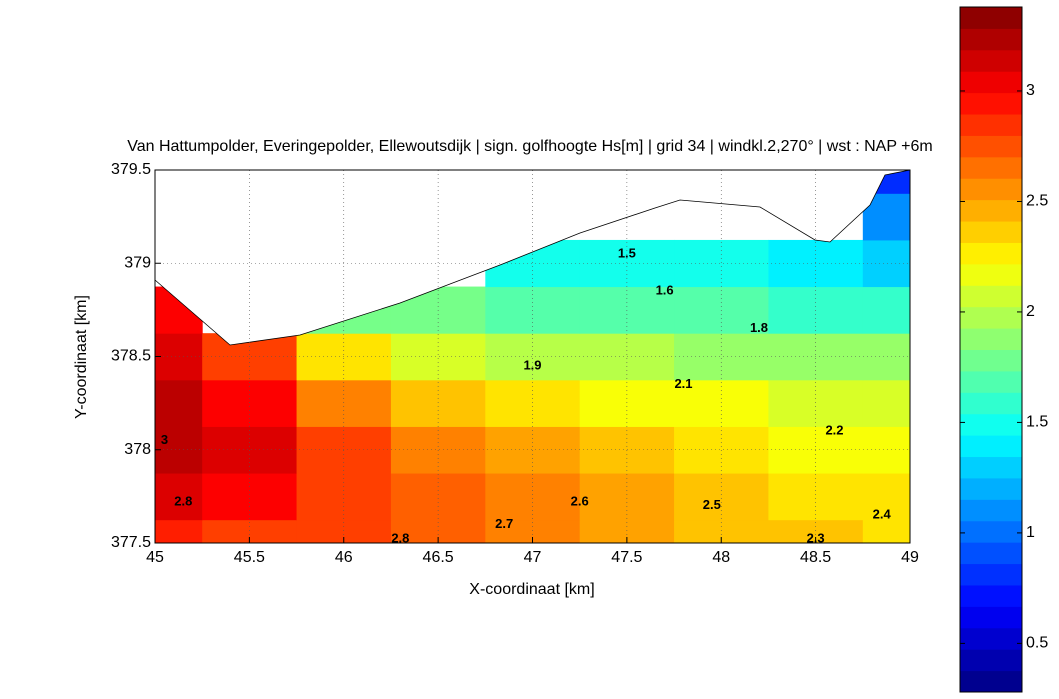  I want to click on contour-label: 2.5, so click(712, 504).